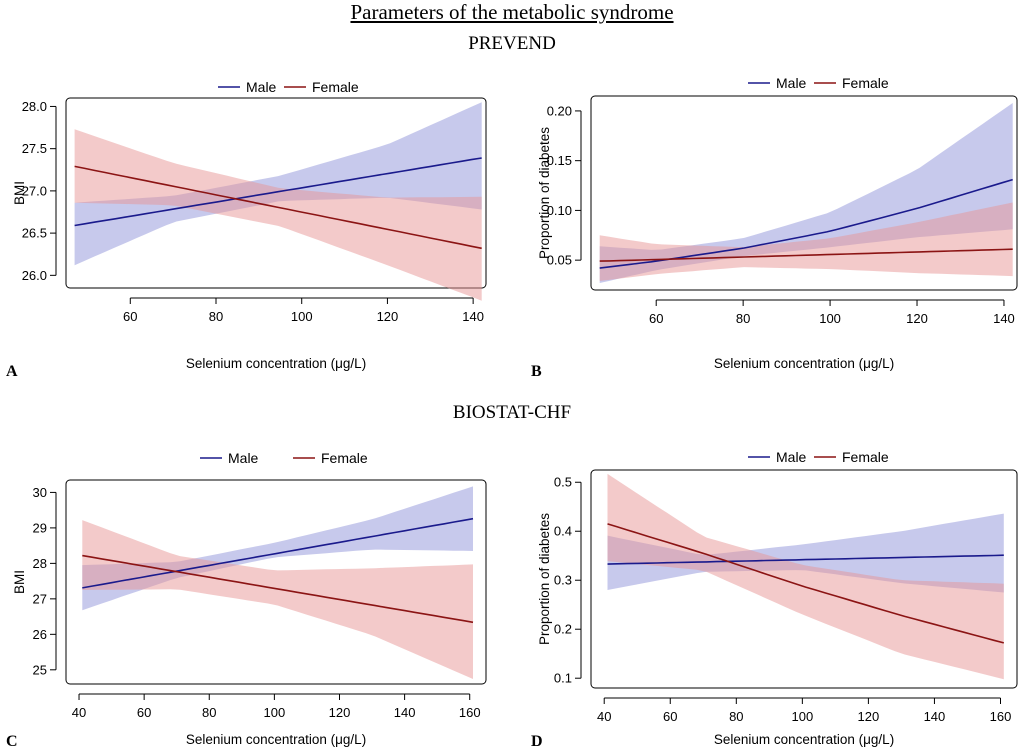  I want to click on y-tick-label: 0.15, so click(559, 160).